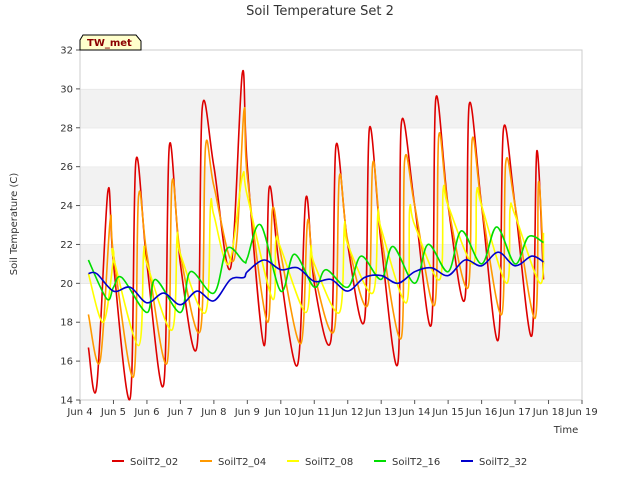 This screenshot has height=480, width=640. What do you see at coordinates (146, 412) in the screenshot?
I see `x-tick-label: Jun 6` at bounding box center [146, 412].